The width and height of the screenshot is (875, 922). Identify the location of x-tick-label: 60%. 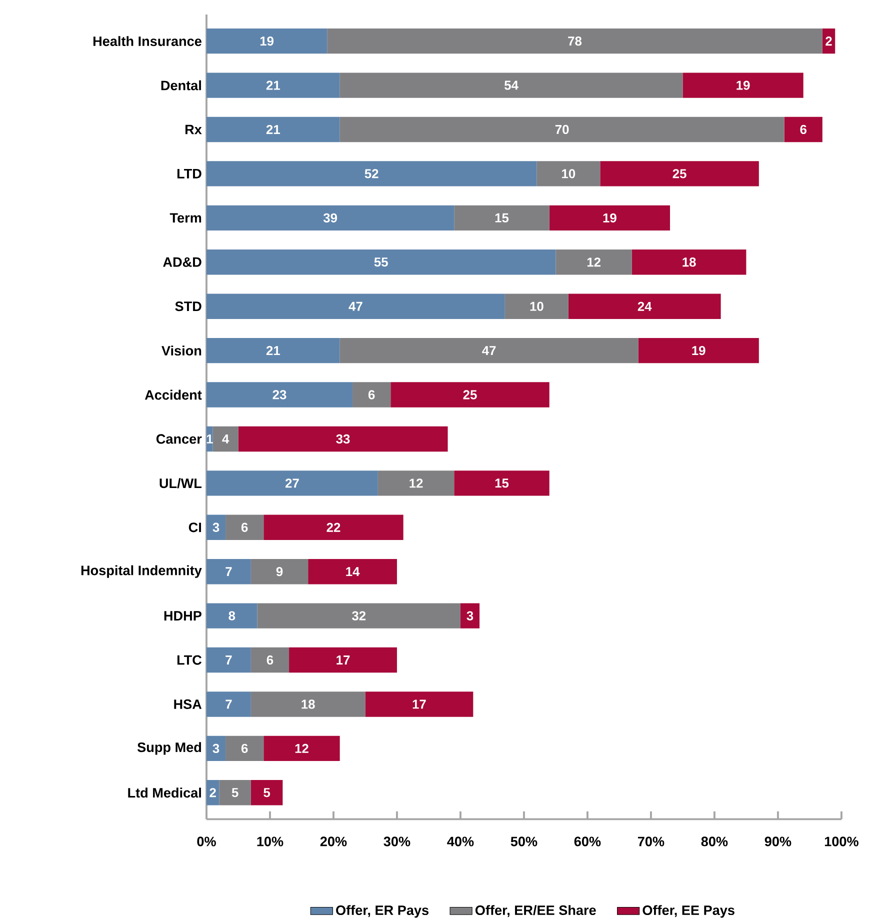
(587, 841).